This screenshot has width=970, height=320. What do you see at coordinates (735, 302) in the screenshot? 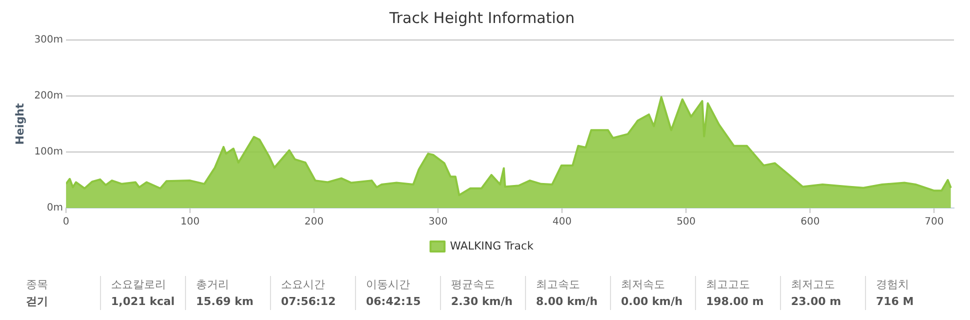
I see `text: 198.00 m` at bounding box center [735, 302].